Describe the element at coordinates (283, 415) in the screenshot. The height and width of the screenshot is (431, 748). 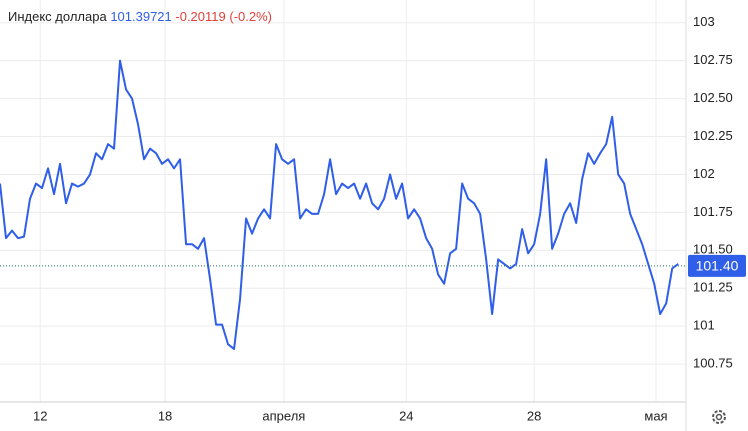
I see `x-tick-label: апреля` at that location.